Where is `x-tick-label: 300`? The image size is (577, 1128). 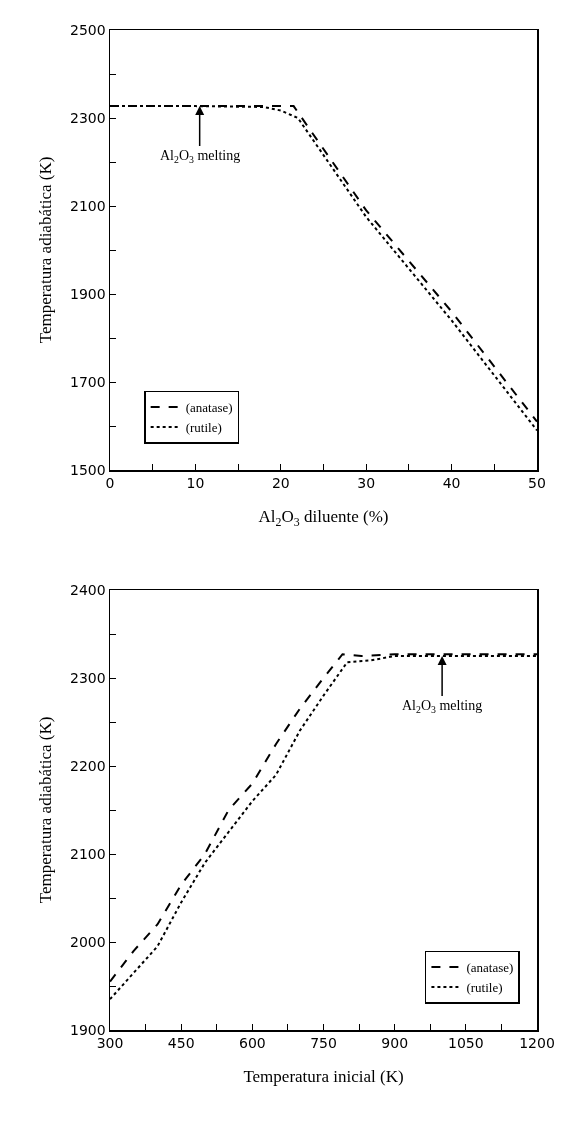 x-tick-label: 300 is located at coordinates (110, 1043).